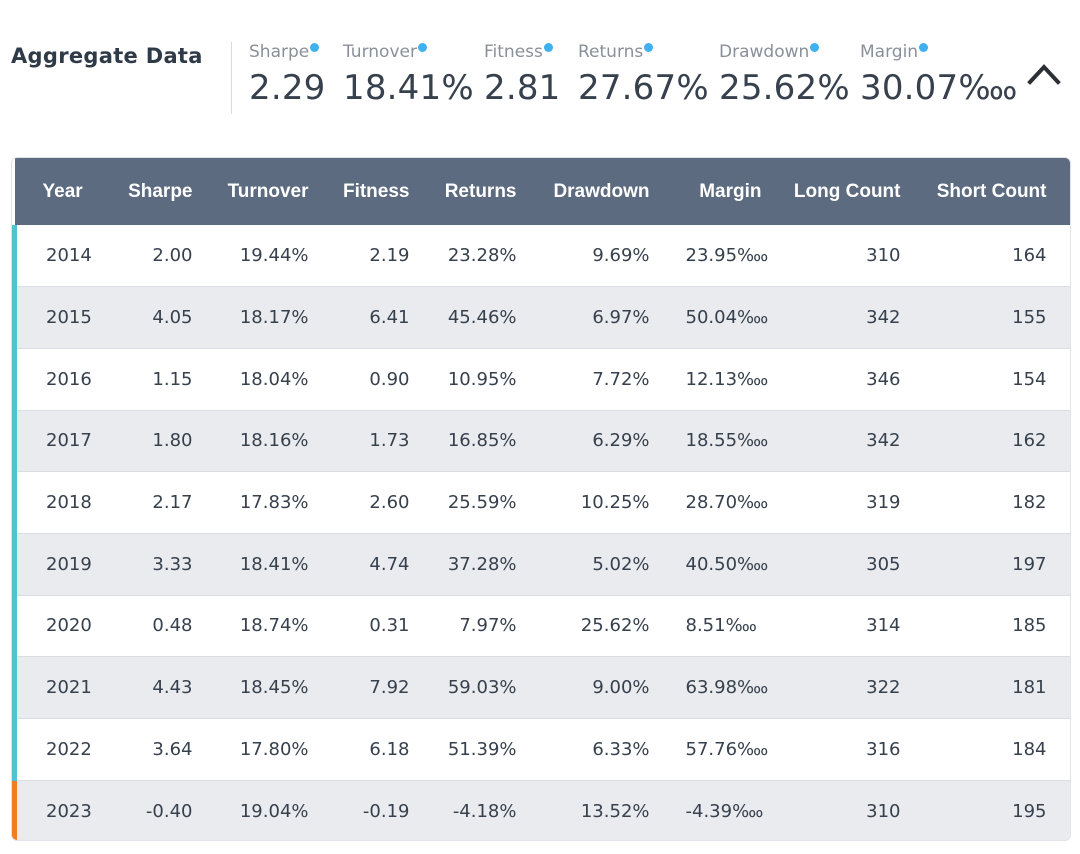  What do you see at coordinates (727, 688) in the screenshot?
I see `cell-margin: 63.98‱` at bounding box center [727, 688].